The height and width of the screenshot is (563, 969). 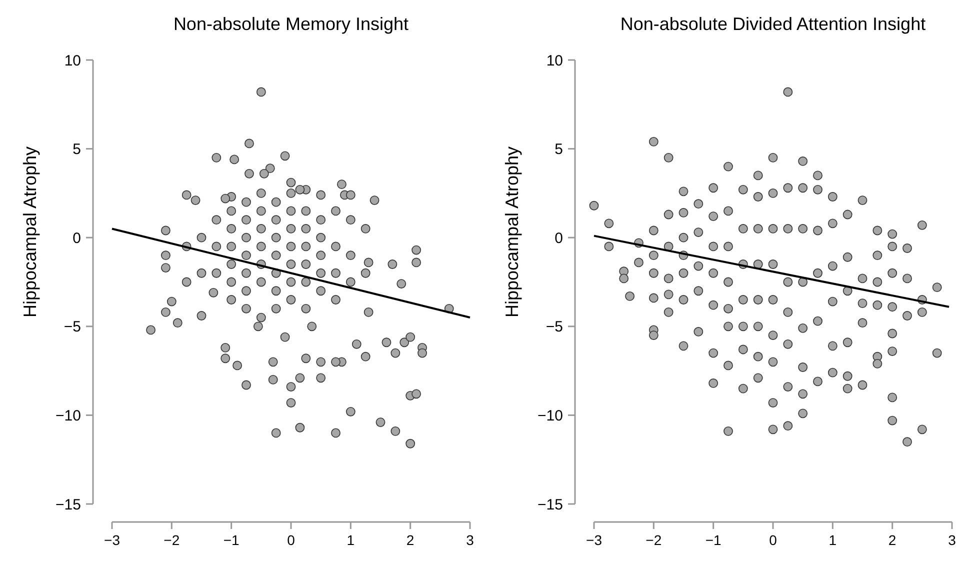 What do you see at coordinates (291, 24) in the screenshot?
I see `chart-title: Non-absolute Memory Insight` at bounding box center [291, 24].